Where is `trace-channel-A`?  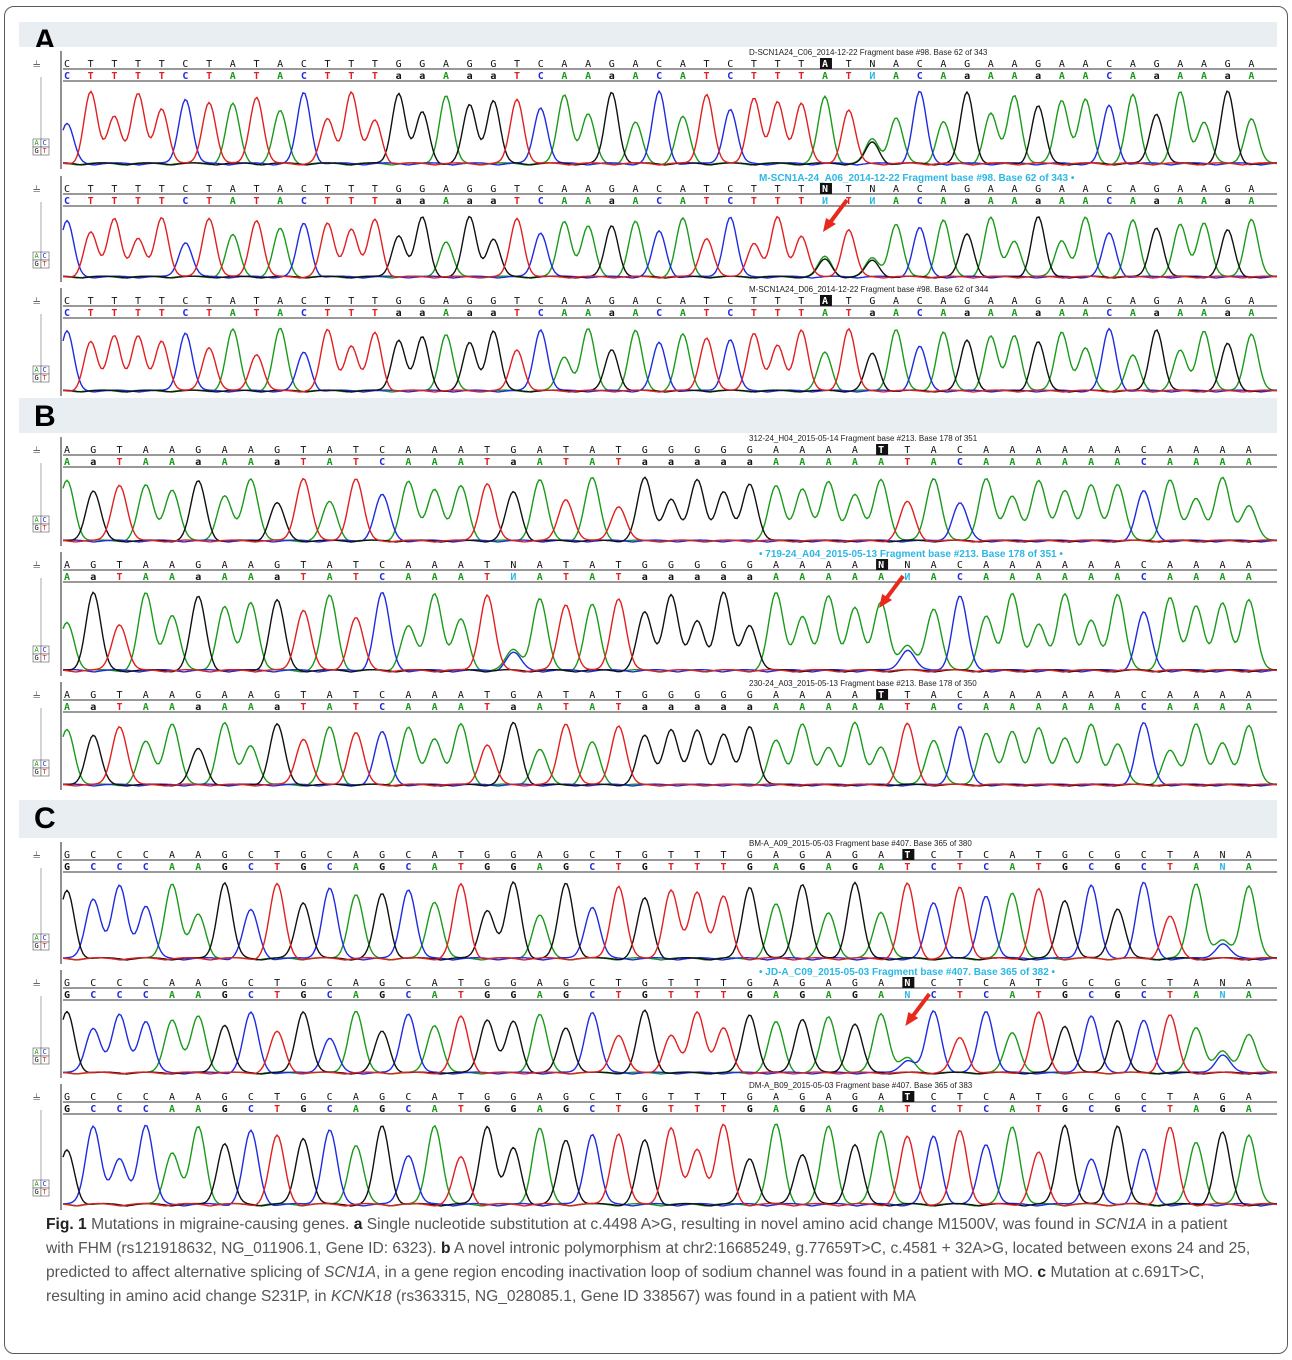
trace-channel-A is located at coordinates (669, 360).